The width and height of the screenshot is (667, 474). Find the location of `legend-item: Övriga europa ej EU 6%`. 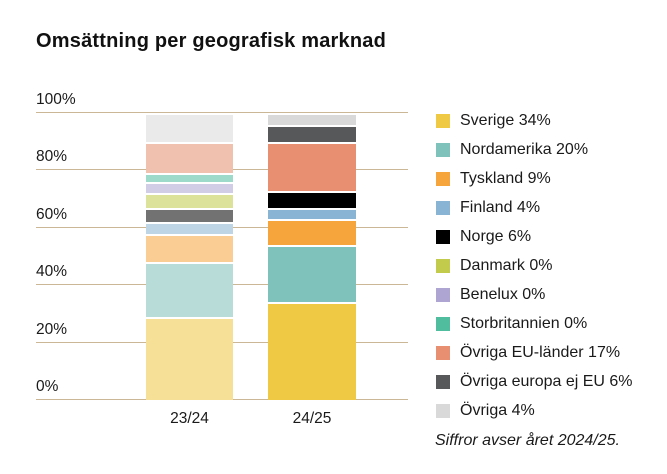

legend-item: Övriga europa ej EU 6% is located at coordinates (534, 381).